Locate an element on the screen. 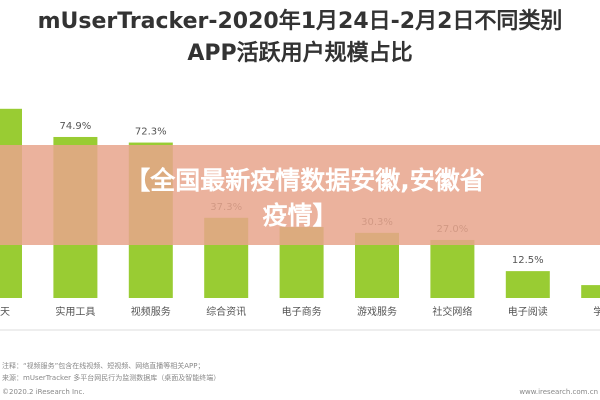 The height and width of the screenshot is (400, 600). banner-text: 疫情】 is located at coordinates (299, 215).